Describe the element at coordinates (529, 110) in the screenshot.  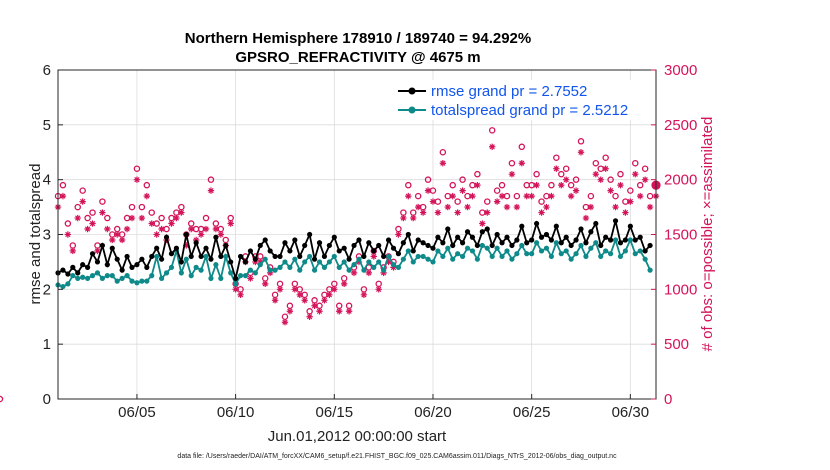
I see `legend-spread-label: totalspread grand pr = 2.5212` at that location.